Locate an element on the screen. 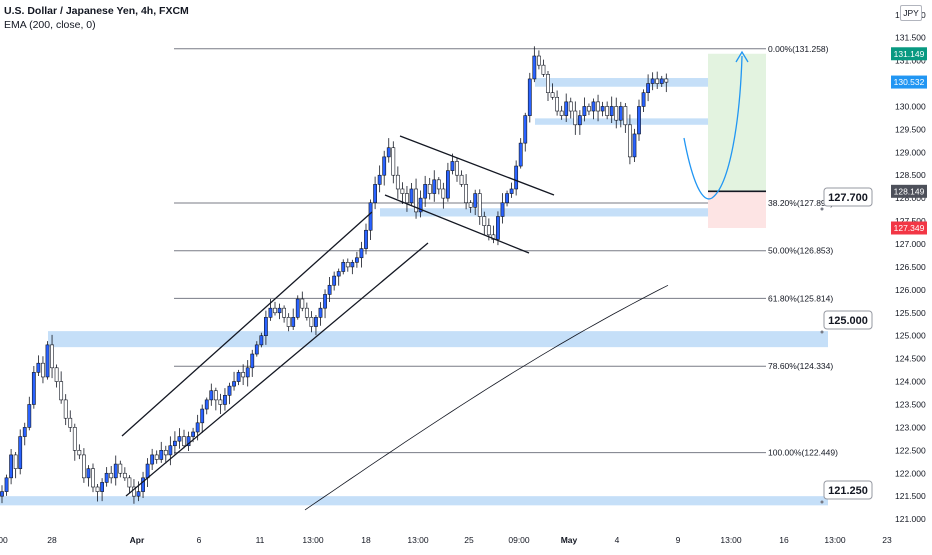  stop-loss-zone is located at coordinates (737, 209).